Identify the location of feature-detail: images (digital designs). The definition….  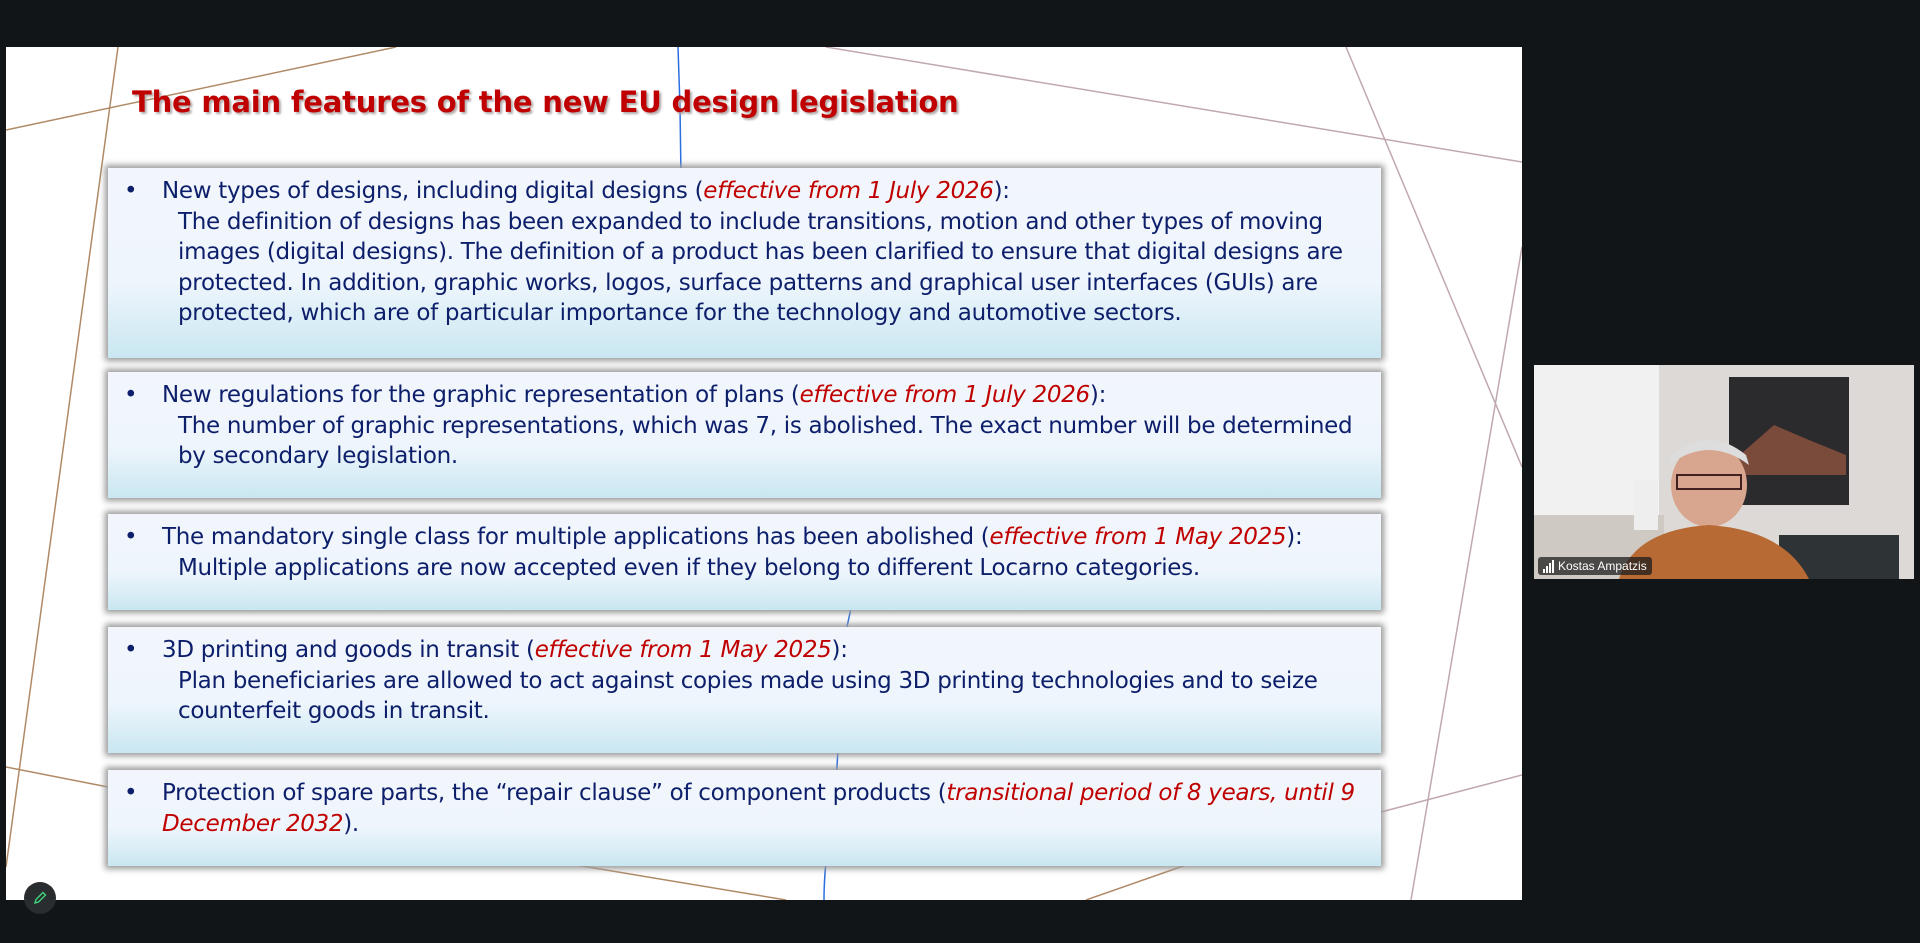
(760, 252).